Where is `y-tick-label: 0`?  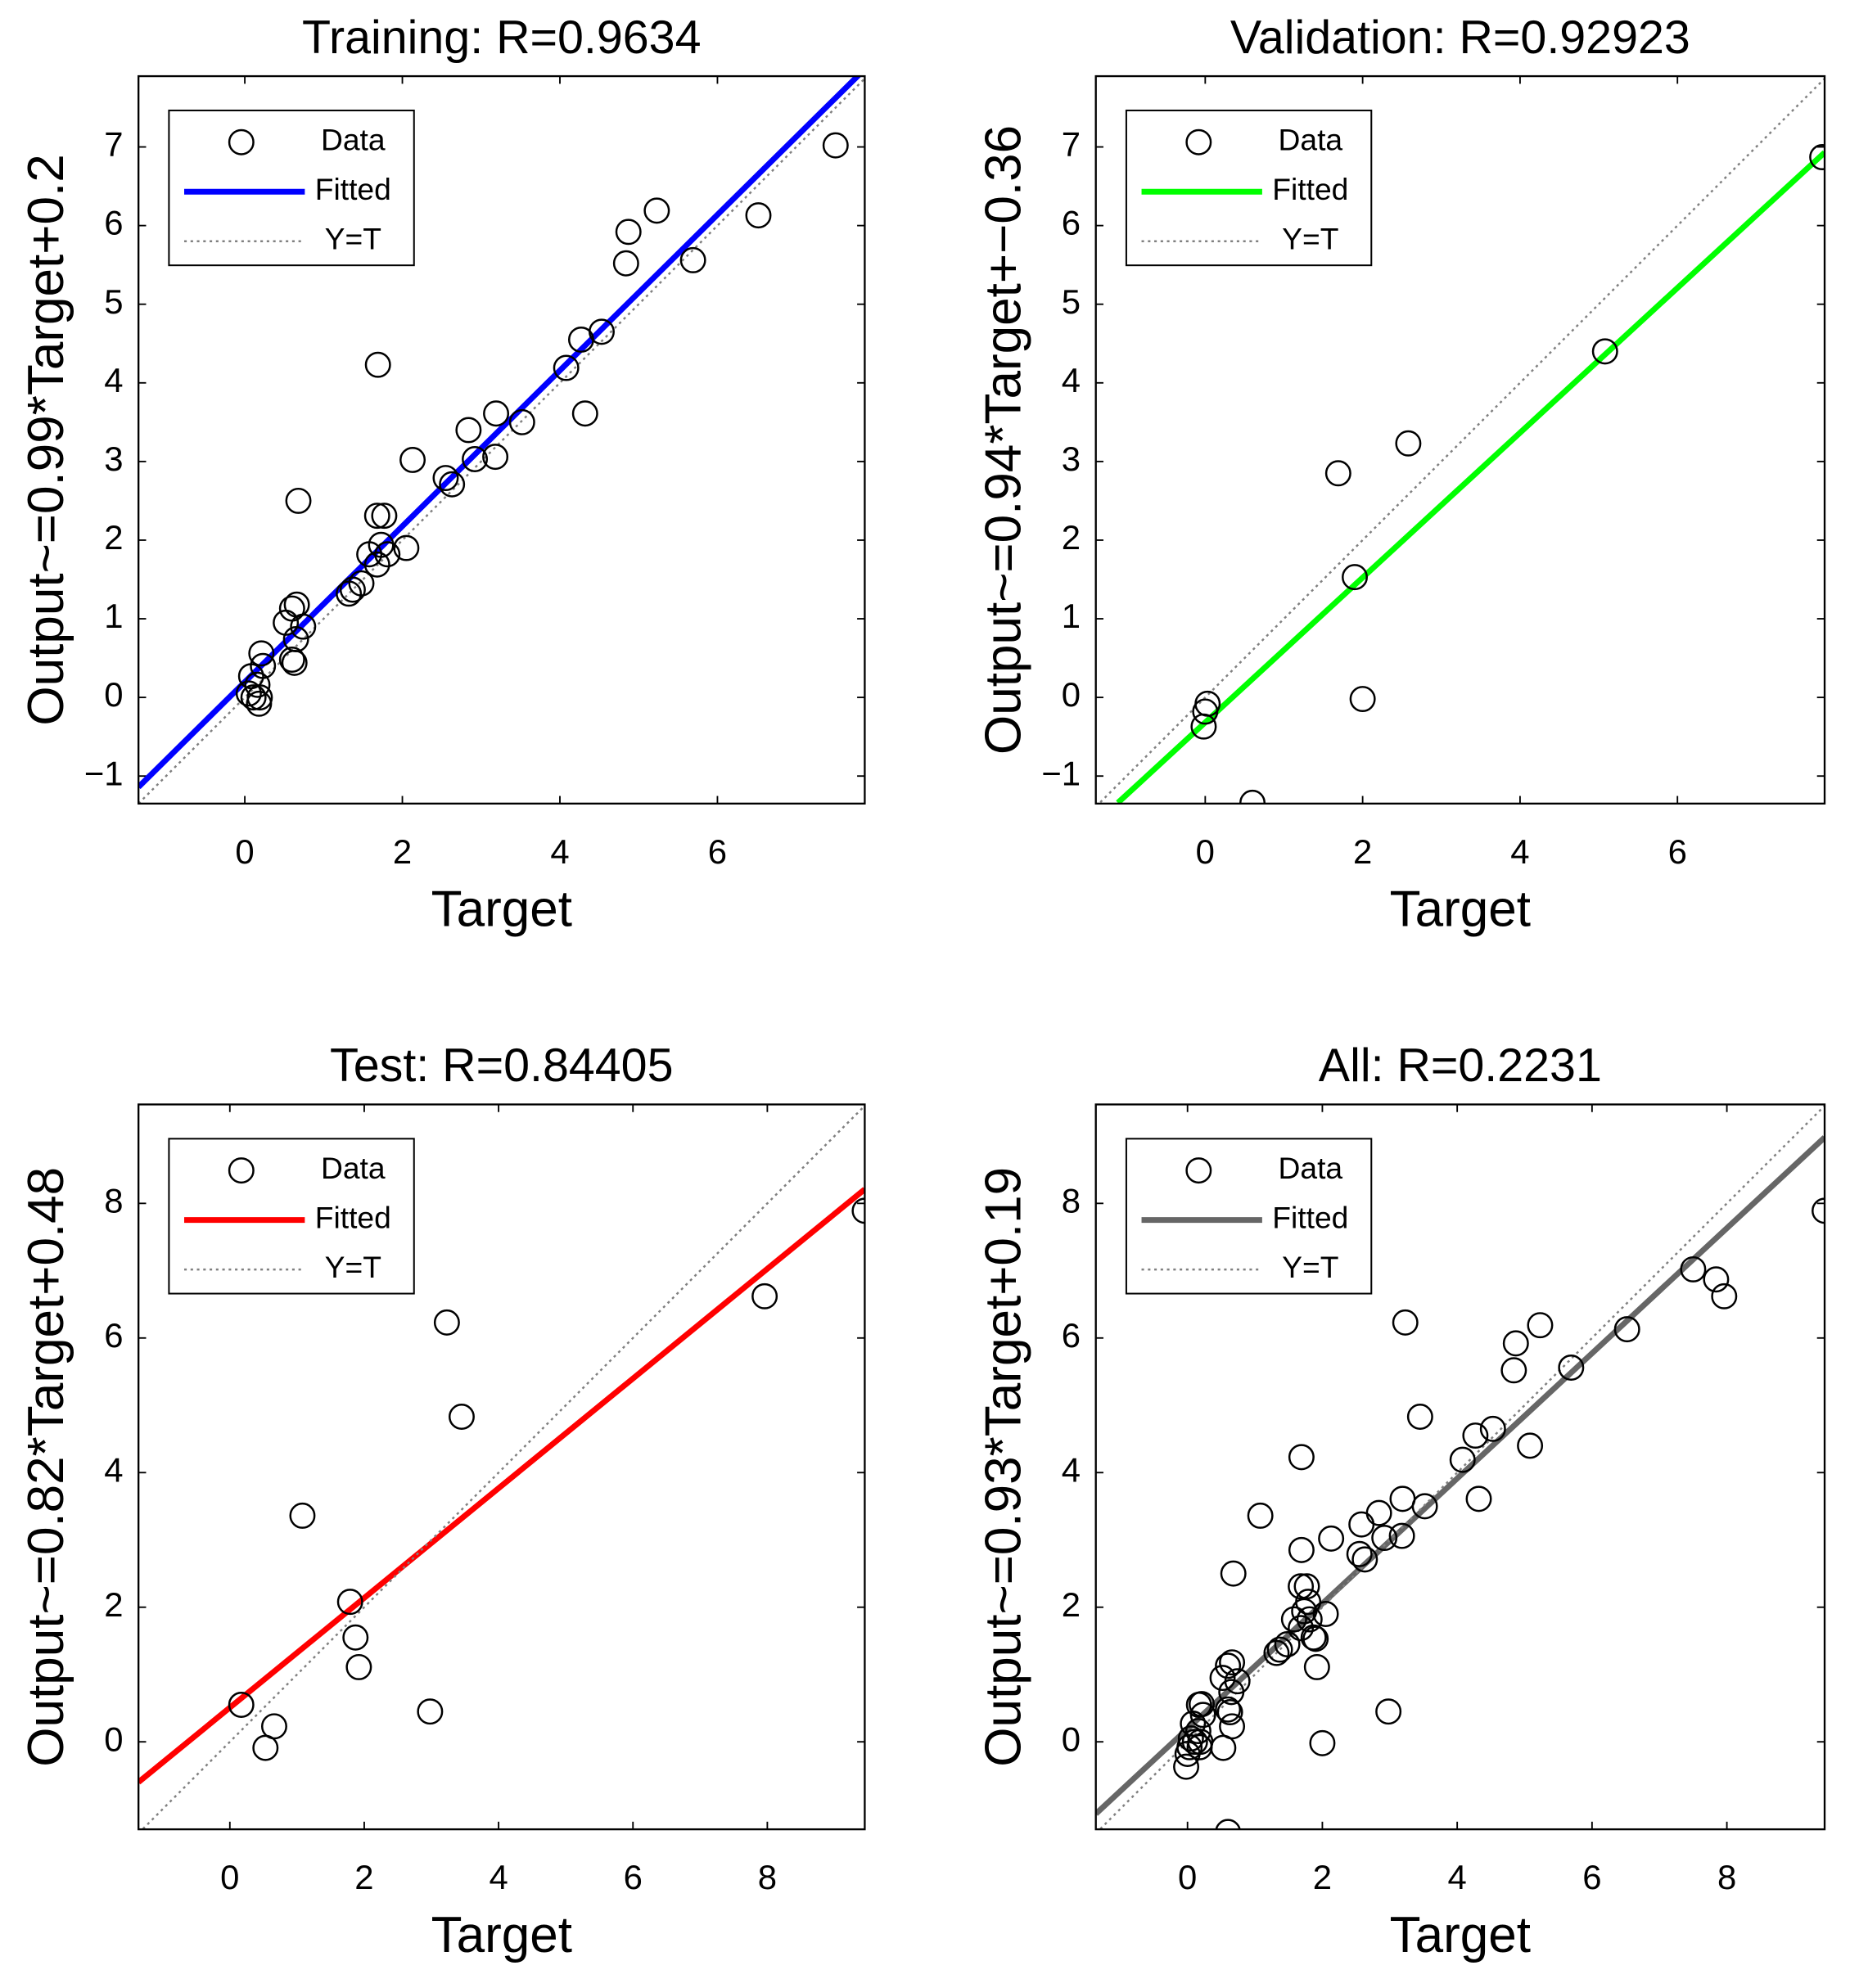 y-tick-label: 0 is located at coordinates (1071, 1739).